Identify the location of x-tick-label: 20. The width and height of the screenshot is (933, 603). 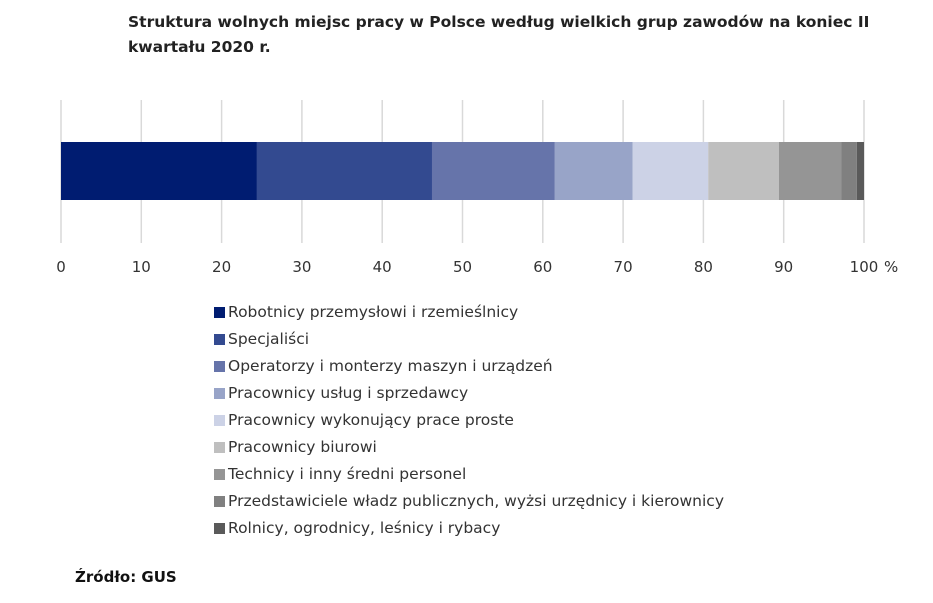
(221, 267).